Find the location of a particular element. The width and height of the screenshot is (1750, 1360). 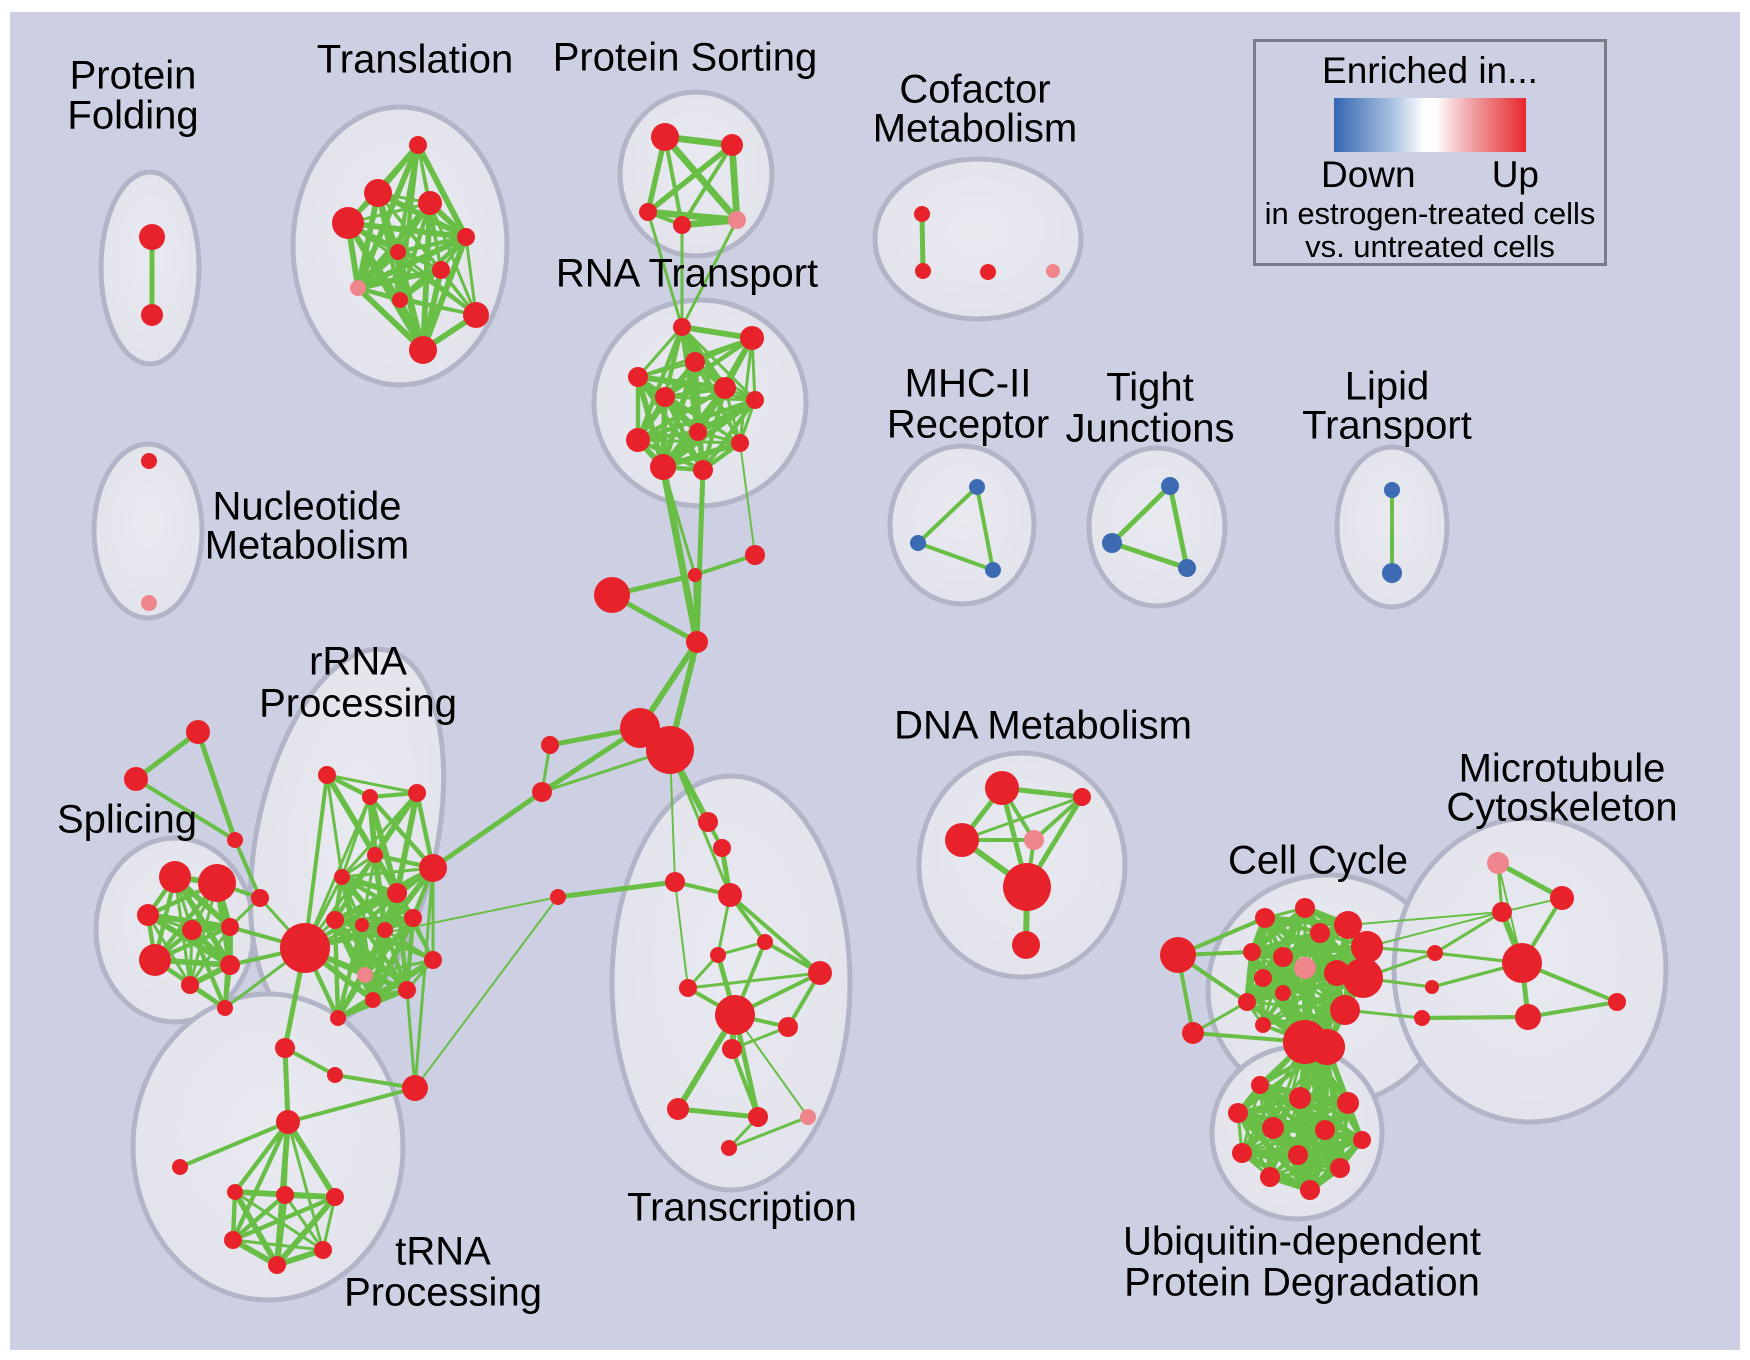

gene-set-node-nucleotide-metabolism is located at coordinates (149, 603).